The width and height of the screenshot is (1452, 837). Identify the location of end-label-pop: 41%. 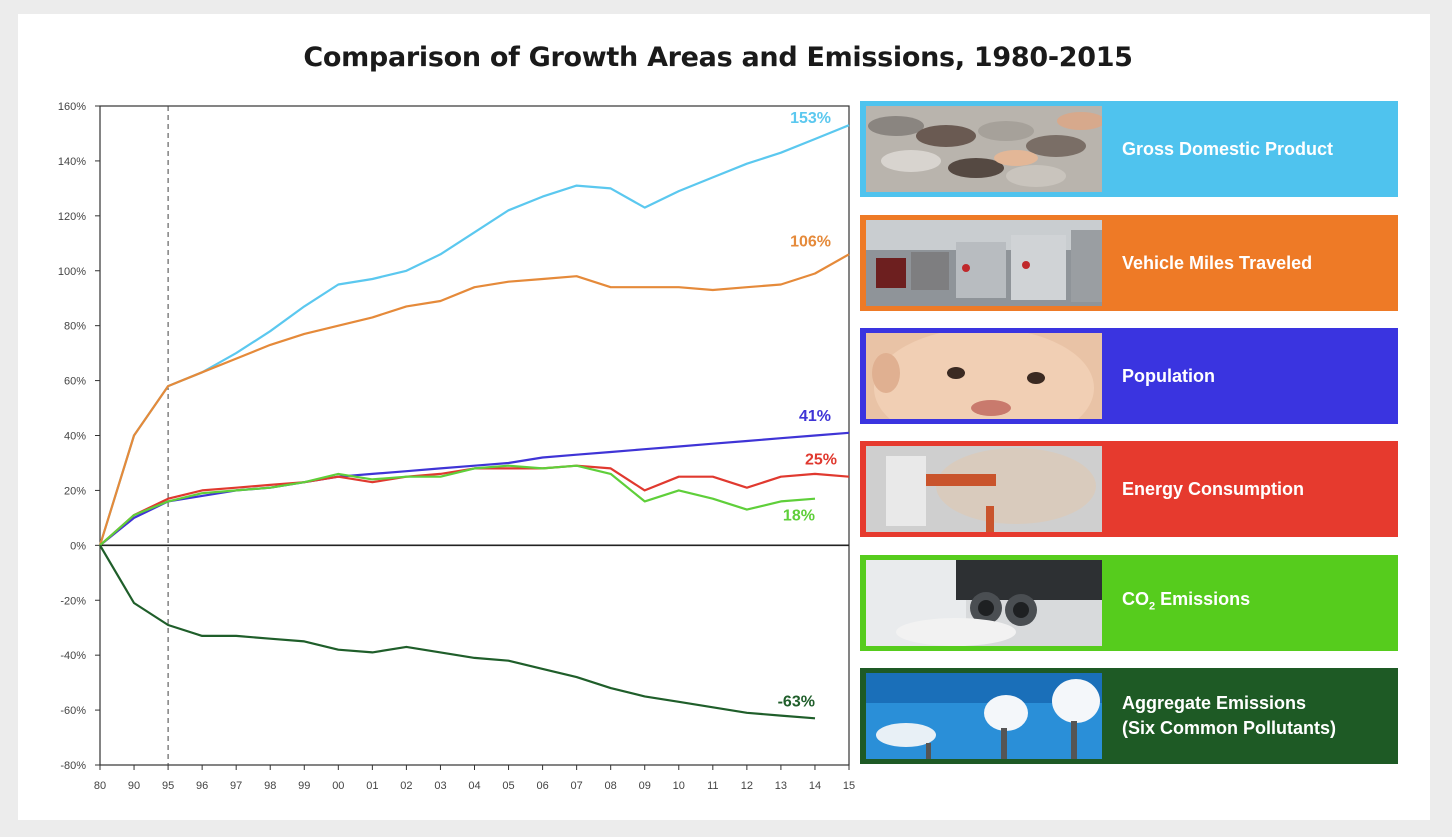
(815, 416).